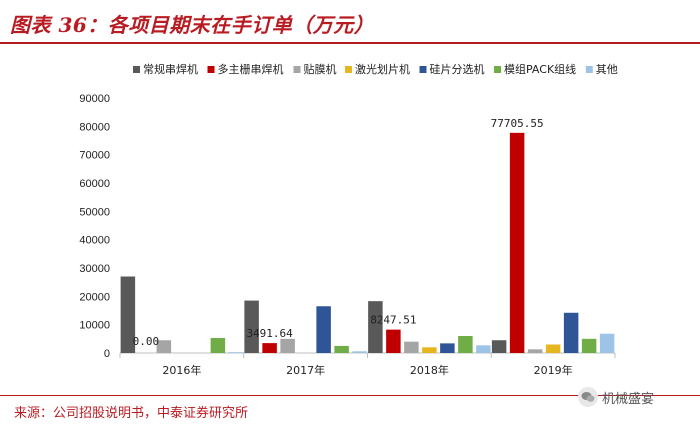 The image size is (700, 428). What do you see at coordinates (94, 297) in the screenshot?
I see `y-tick-label: 20000` at bounding box center [94, 297].